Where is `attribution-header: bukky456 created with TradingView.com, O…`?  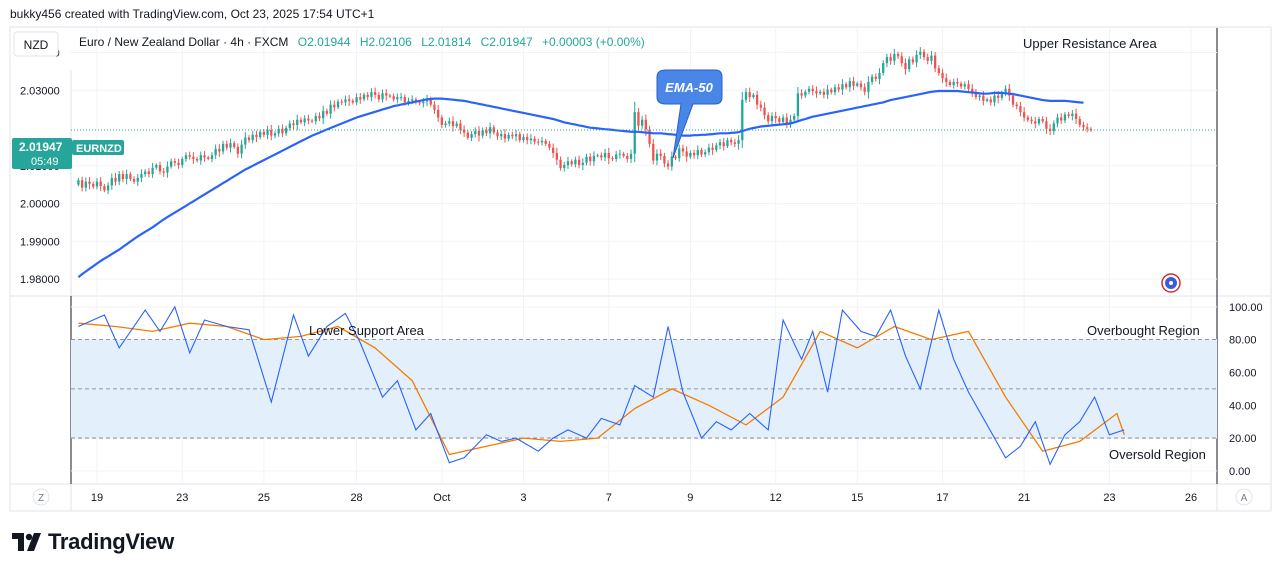 attribution-header: bukky456 created with TradingView.com, O… is located at coordinates (192, 14).